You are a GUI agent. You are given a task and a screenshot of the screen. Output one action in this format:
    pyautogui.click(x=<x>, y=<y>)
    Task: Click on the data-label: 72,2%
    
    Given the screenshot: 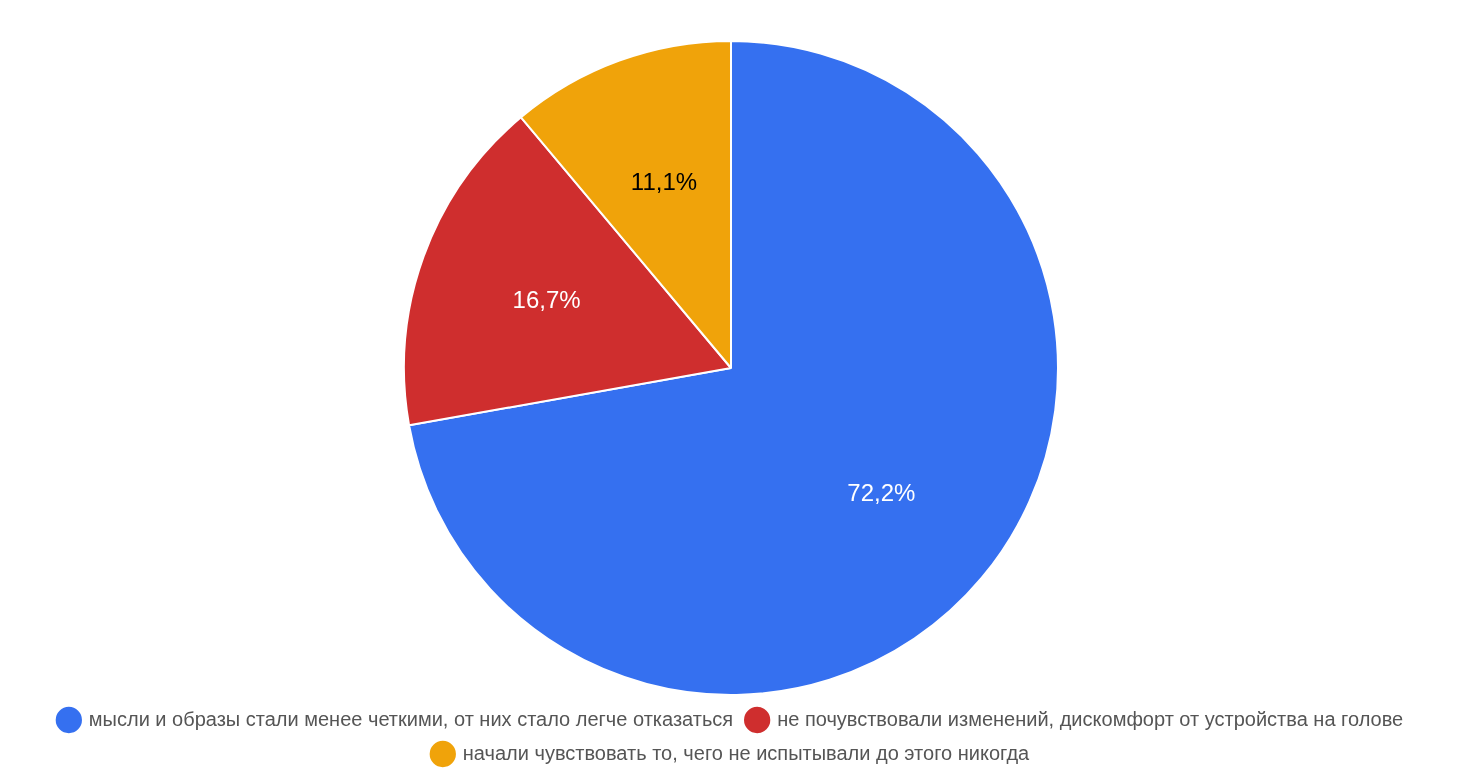 What is the action you would take?
    pyautogui.click(x=881, y=492)
    